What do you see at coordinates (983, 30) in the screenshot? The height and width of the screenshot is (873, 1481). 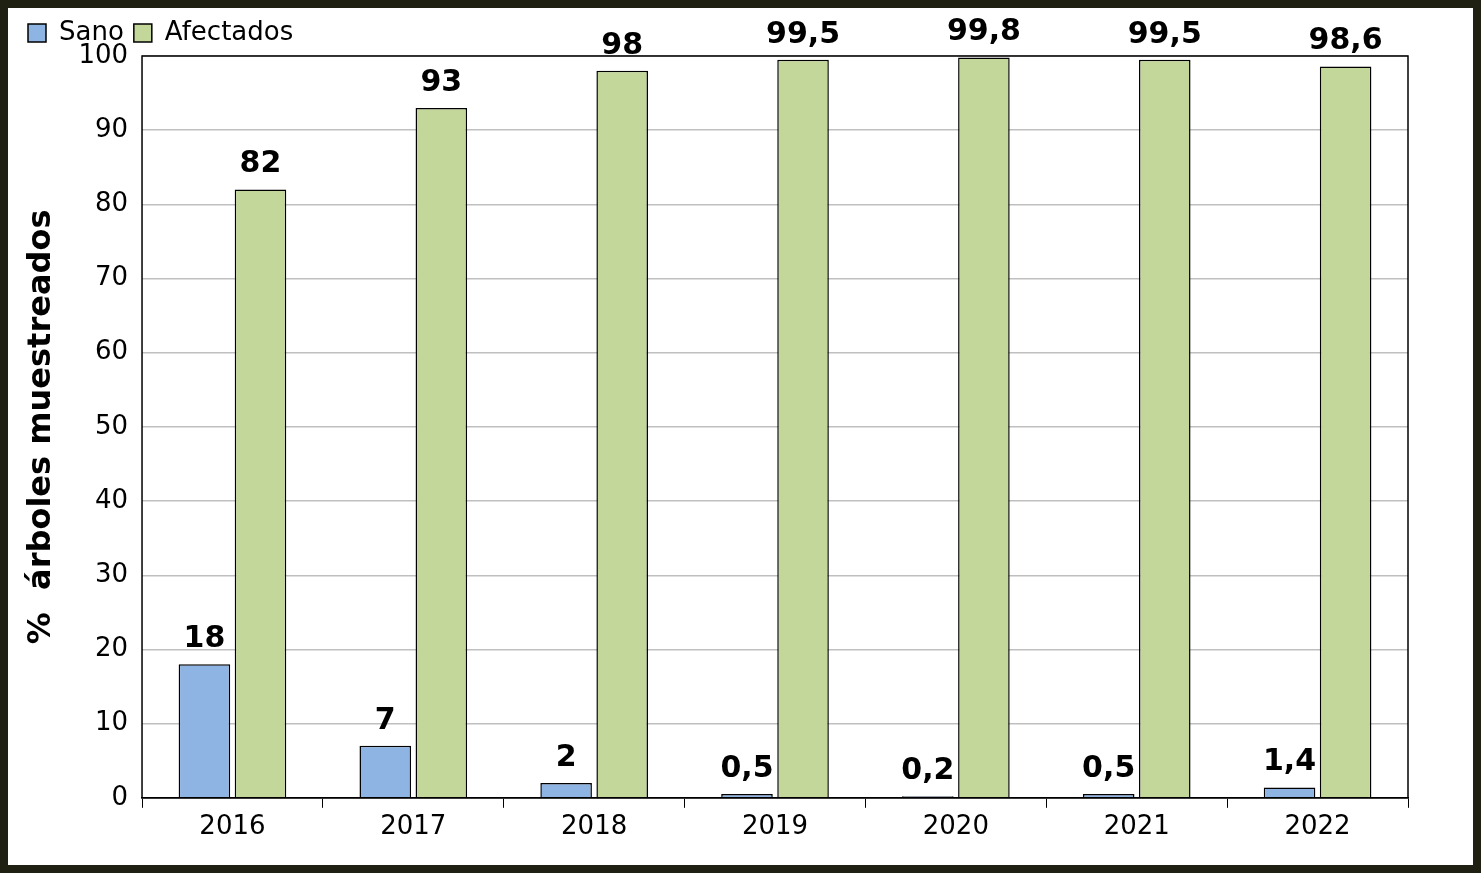 I see `data-label: 99,8` at bounding box center [983, 30].